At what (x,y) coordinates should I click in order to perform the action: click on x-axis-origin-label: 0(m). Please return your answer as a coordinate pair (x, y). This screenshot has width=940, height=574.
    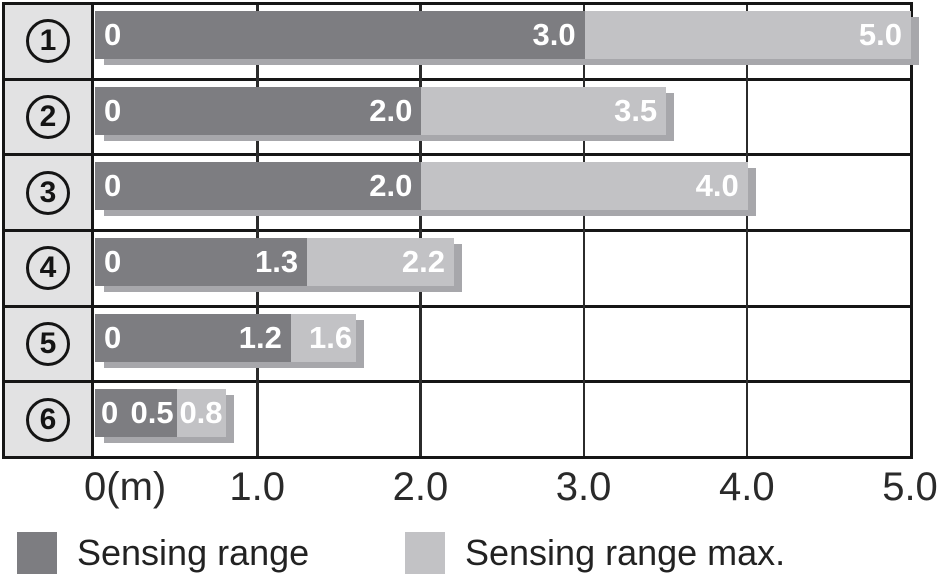
    Looking at the image, I should click on (125, 487).